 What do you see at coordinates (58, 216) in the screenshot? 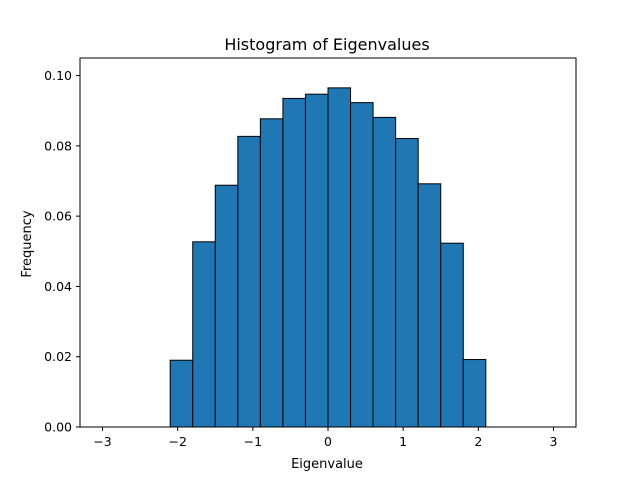
I see `y-tick-label: 0.06` at bounding box center [58, 216].